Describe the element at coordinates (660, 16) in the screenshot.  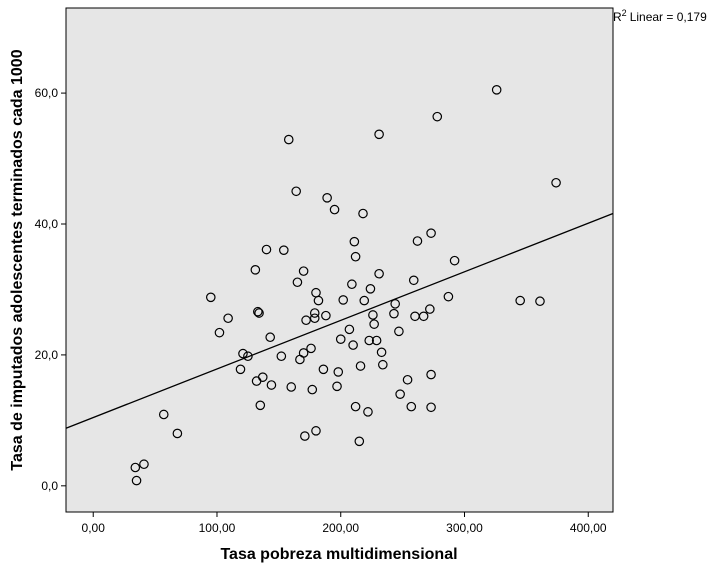
I see `r2-label: R2 Linear = 0,179` at that location.